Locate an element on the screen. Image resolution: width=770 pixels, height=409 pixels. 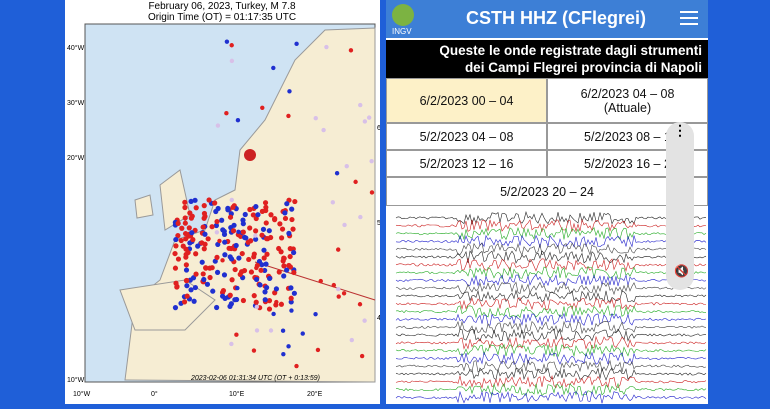
lon-label: 10°E is located at coordinates (237, 394).